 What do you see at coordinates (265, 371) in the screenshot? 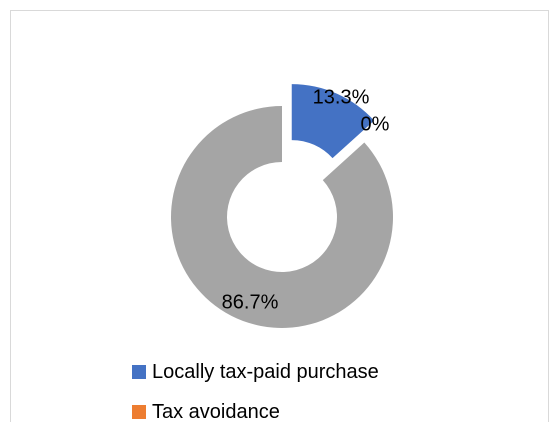
I see `legend-label: Locally tax-paid purchase` at bounding box center [265, 371].